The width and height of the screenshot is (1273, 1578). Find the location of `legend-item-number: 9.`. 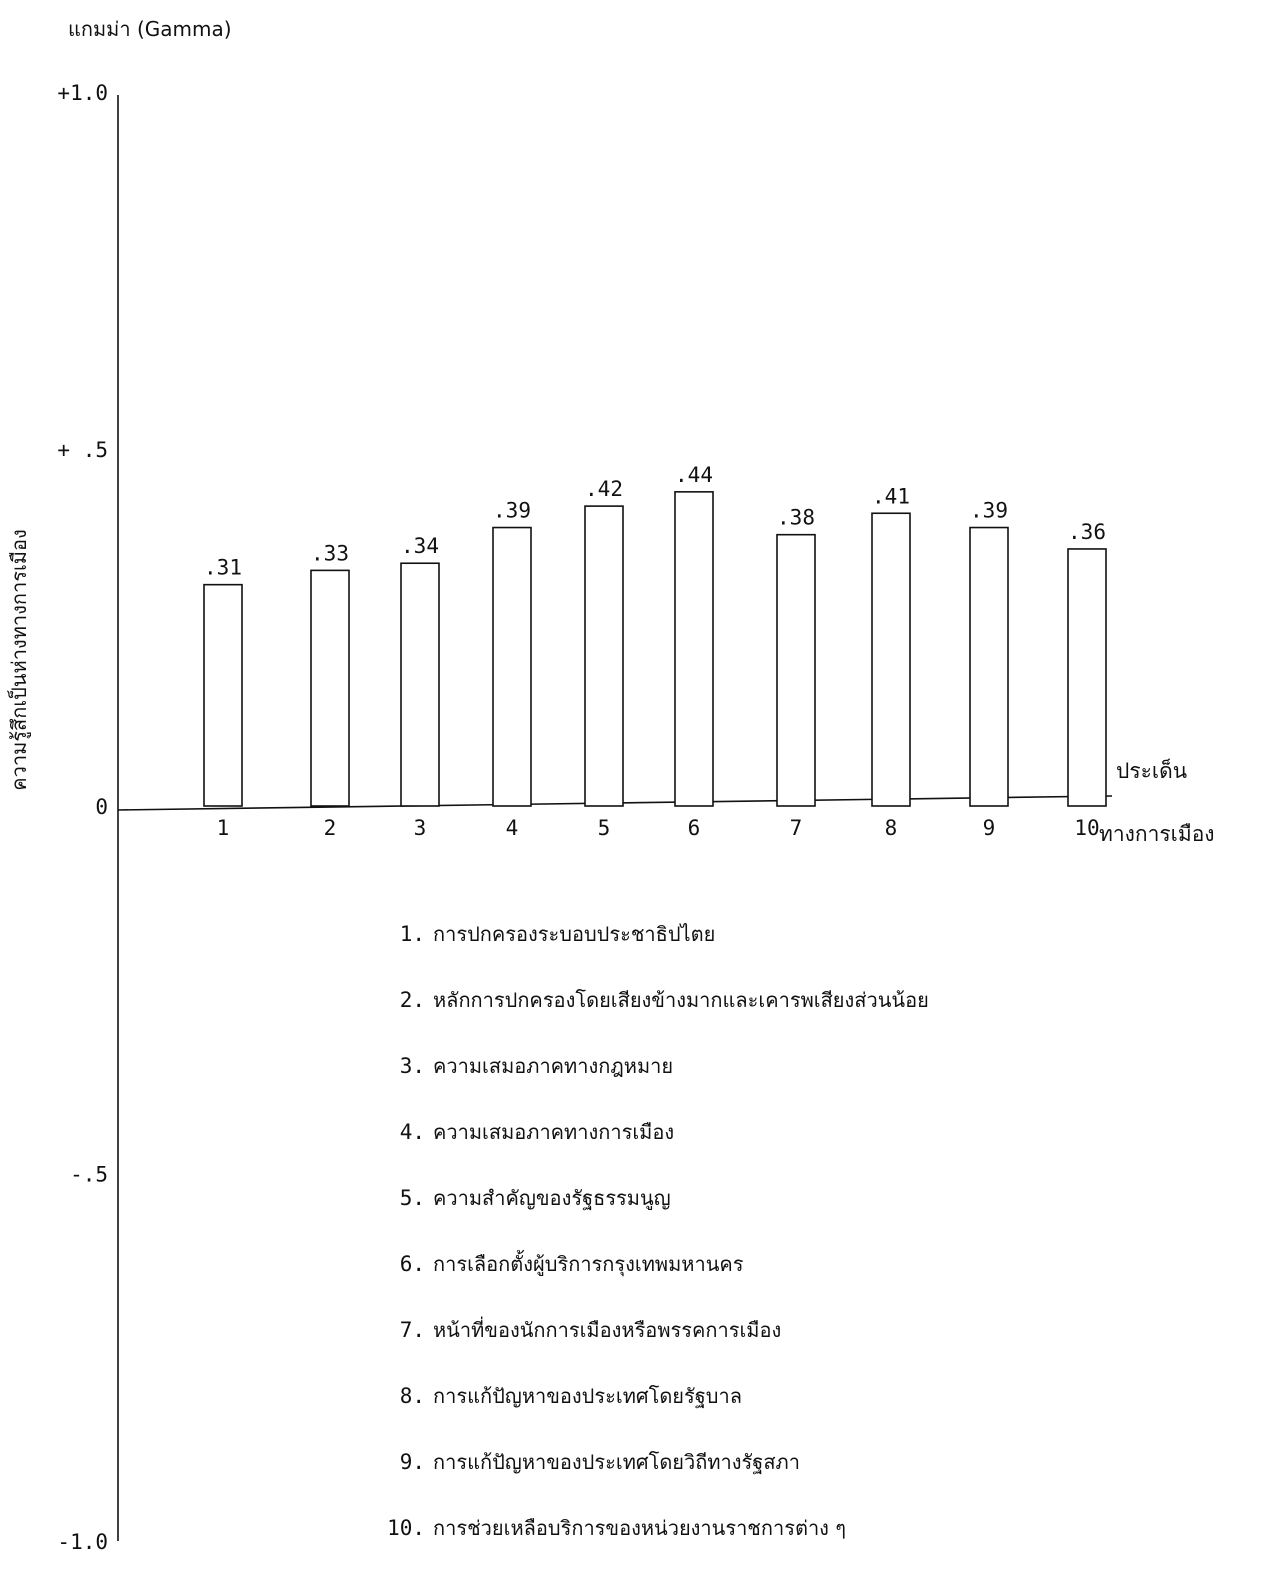

legend-item-number: 9. is located at coordinates (412, 1462).